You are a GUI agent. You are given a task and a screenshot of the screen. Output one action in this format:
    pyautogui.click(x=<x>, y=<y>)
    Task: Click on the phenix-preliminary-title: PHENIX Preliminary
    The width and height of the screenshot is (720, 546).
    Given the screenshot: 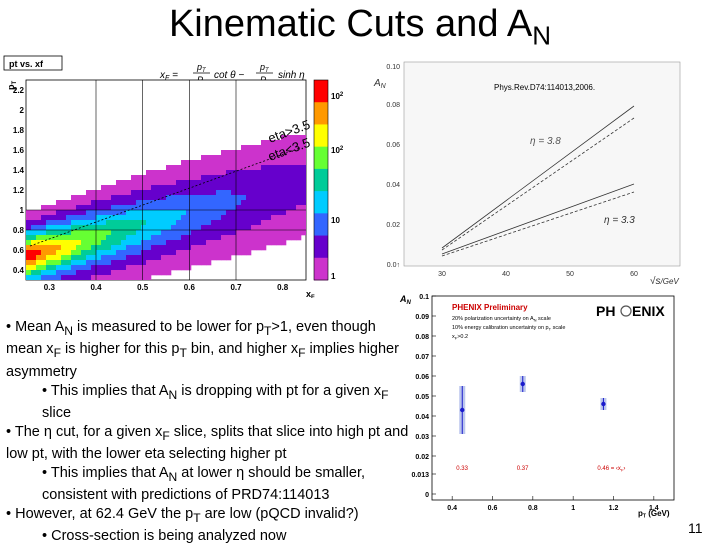 What is the action you would take?
    pyautogui.click(x=490, y=307)
    